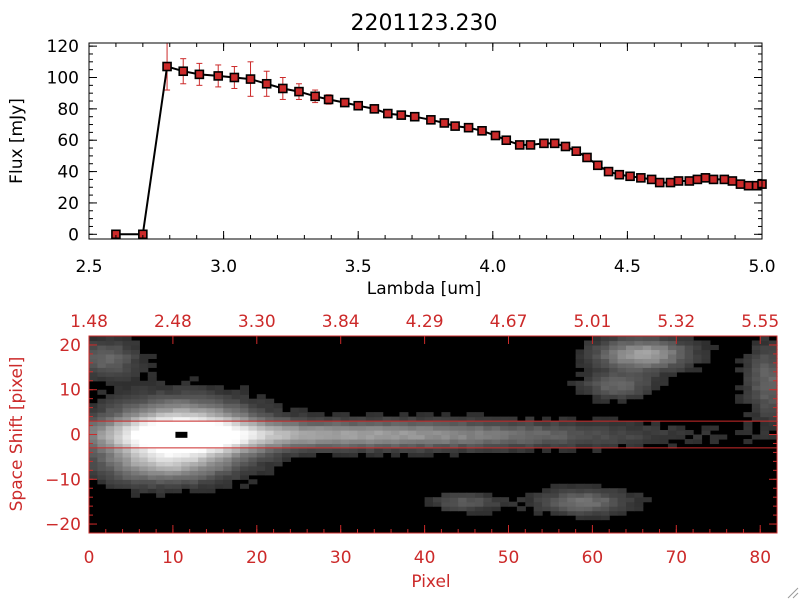 Image resolution: width=800 pixels, height=600 pixels. I want to click on resize-grip-icon, so click(793, 593).